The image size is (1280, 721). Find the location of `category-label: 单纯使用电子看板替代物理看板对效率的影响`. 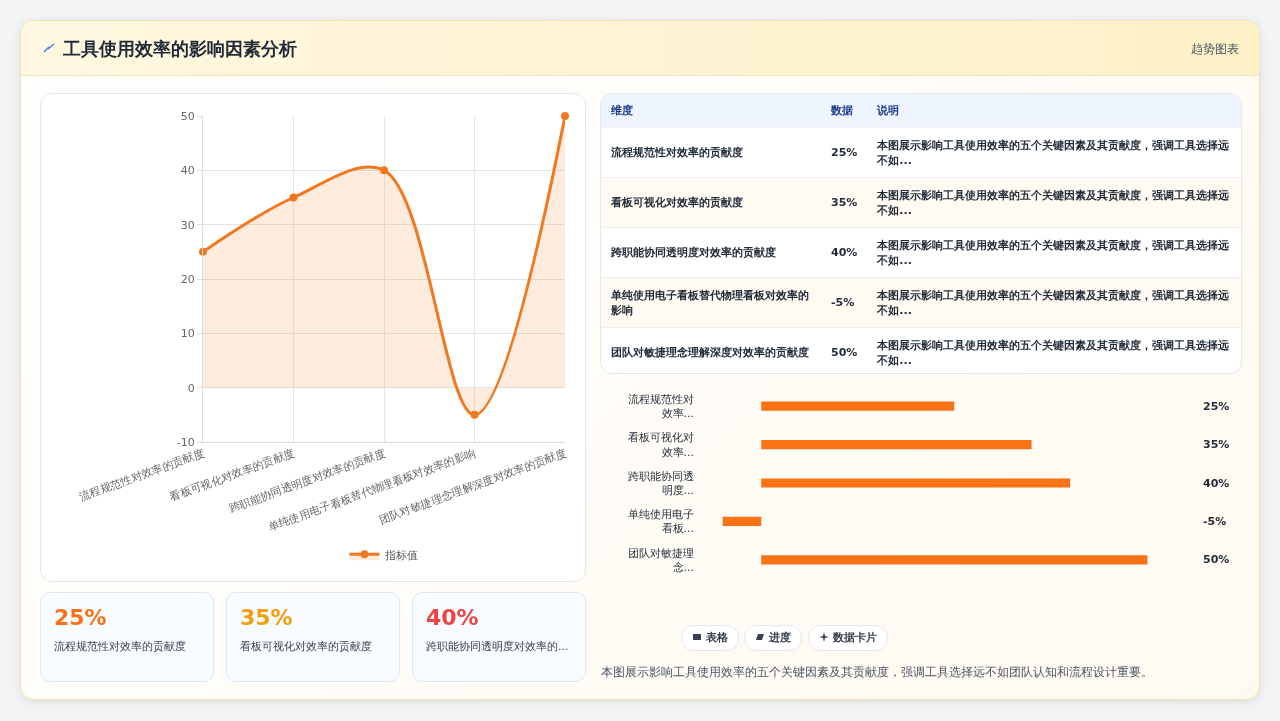

category-label: 单纯使用电子看板替代物理看板对效率的影响 is located at coordinates (711, 302).